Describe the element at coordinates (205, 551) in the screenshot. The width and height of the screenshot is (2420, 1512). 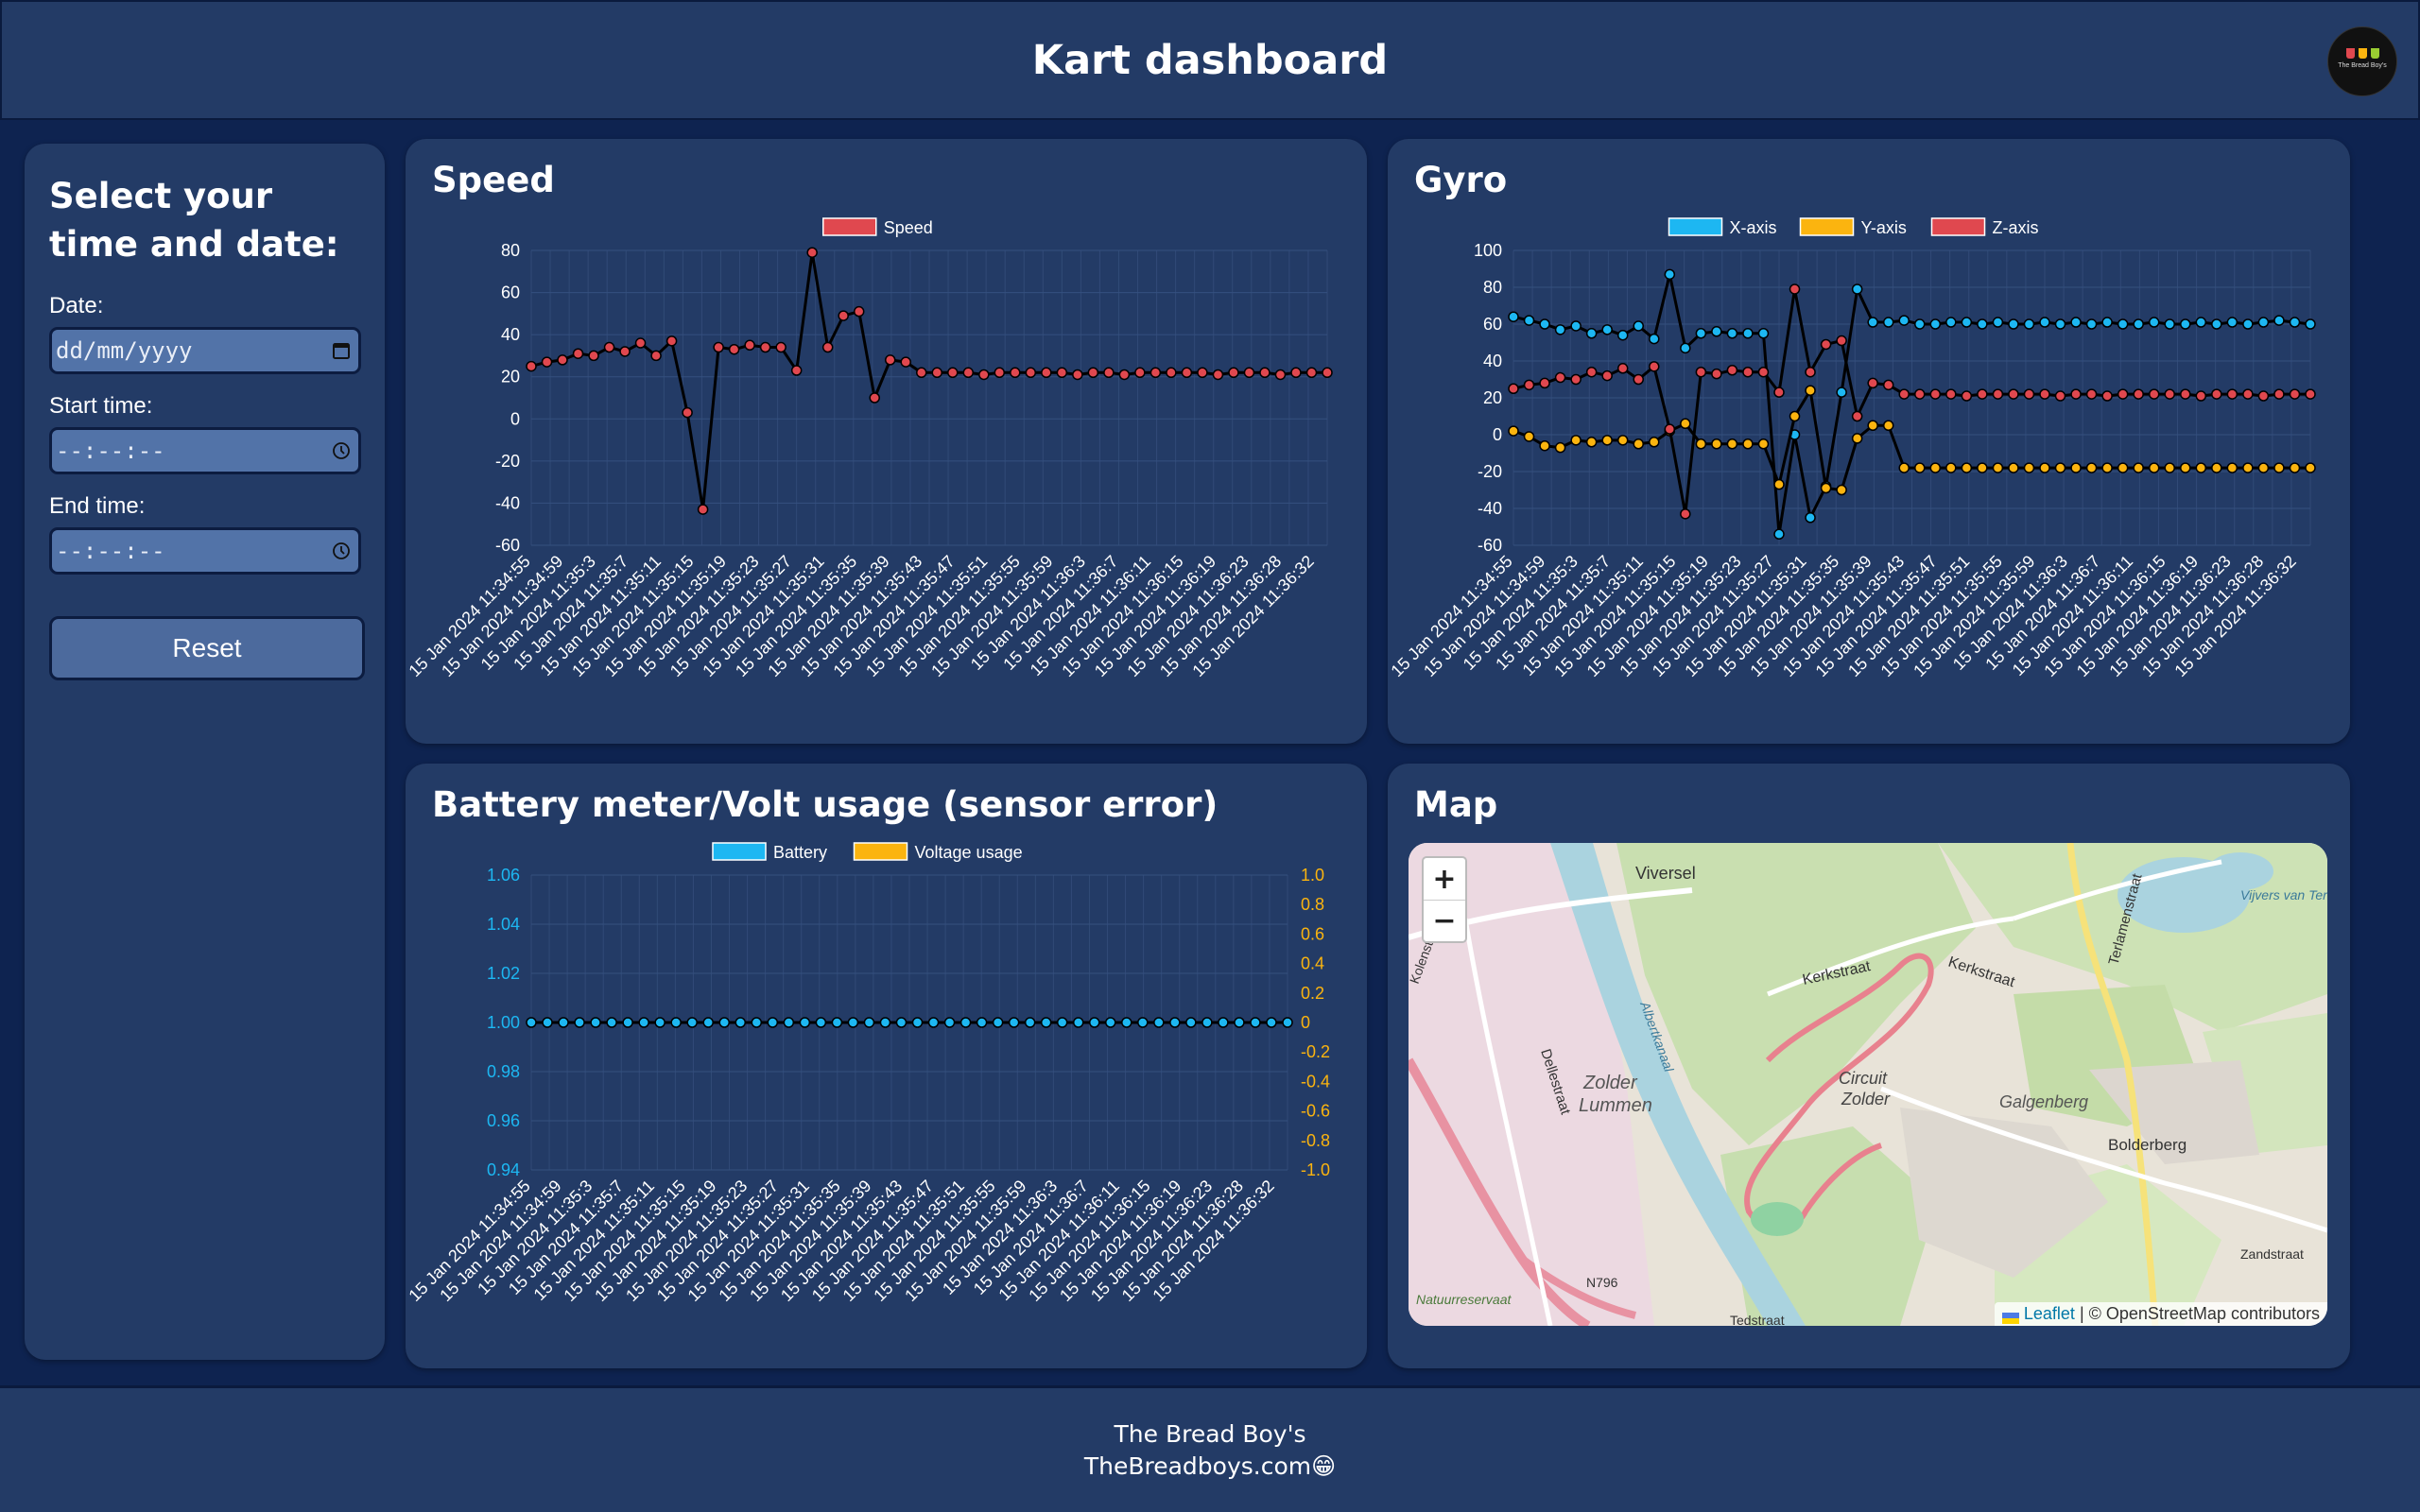
I see `end-time-input: --:--:--` at that location.